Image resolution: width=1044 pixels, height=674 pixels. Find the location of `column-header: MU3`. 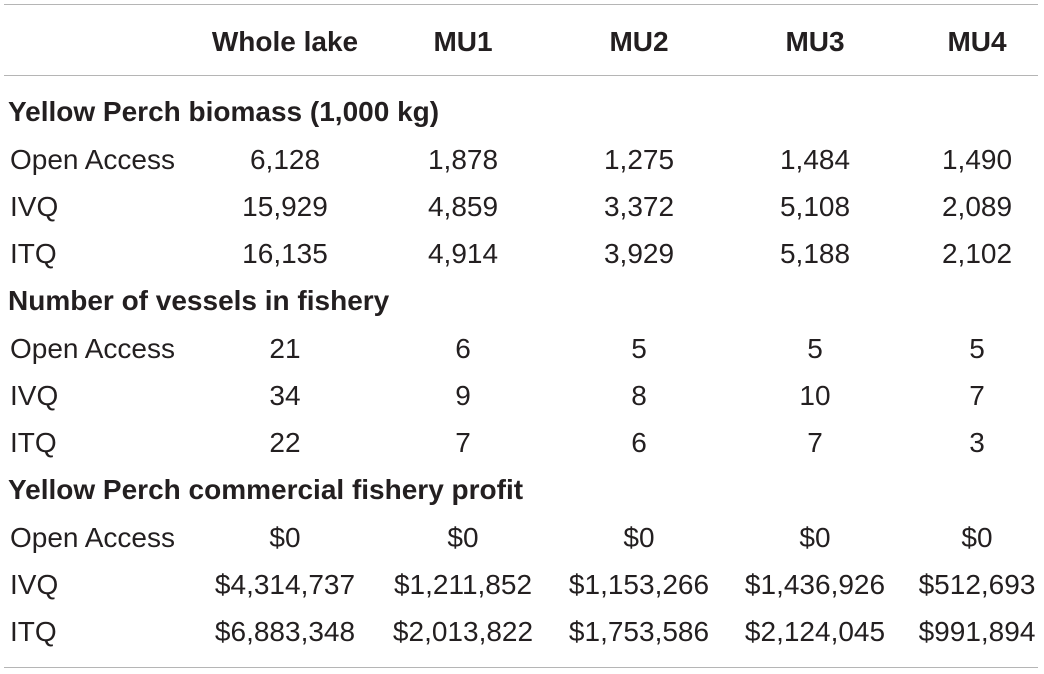

column-header: MU3 is located at coordinates (815, 41).